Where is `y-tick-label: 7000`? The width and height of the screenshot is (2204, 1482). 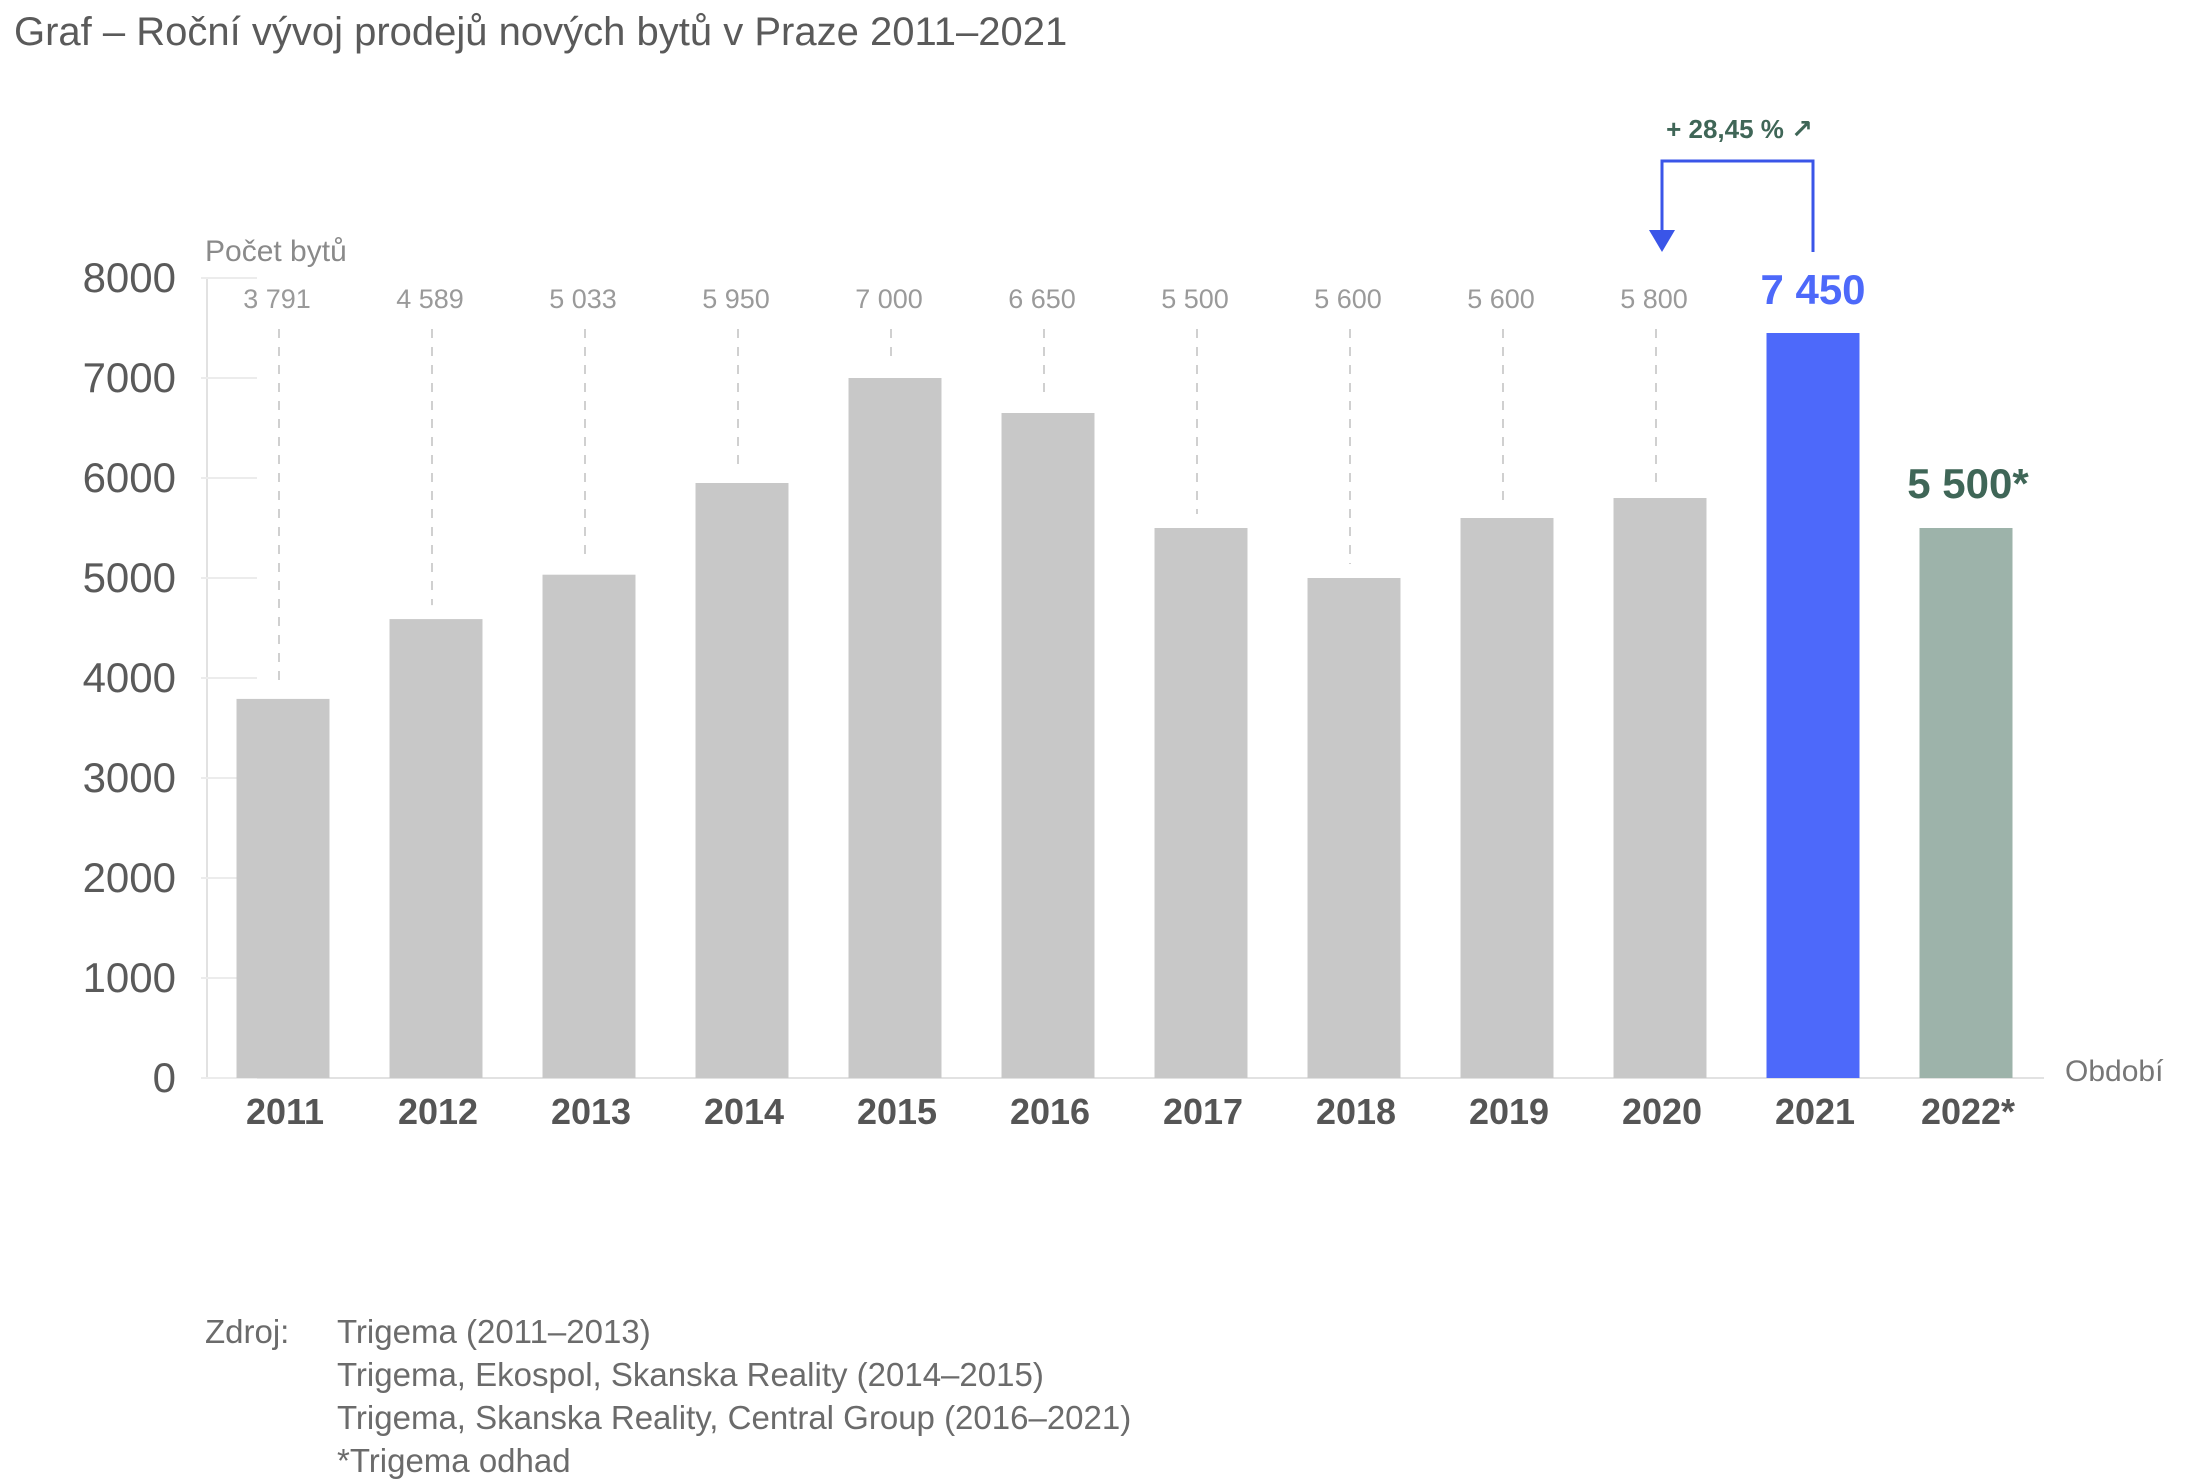
y-tick-label: 7000 is located at coordinates (129, 377).